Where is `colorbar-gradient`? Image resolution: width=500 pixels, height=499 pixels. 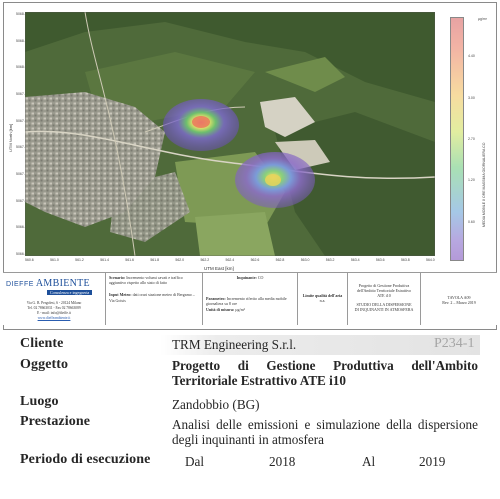
colorbar-gradient is located at coordinates (457, 139).